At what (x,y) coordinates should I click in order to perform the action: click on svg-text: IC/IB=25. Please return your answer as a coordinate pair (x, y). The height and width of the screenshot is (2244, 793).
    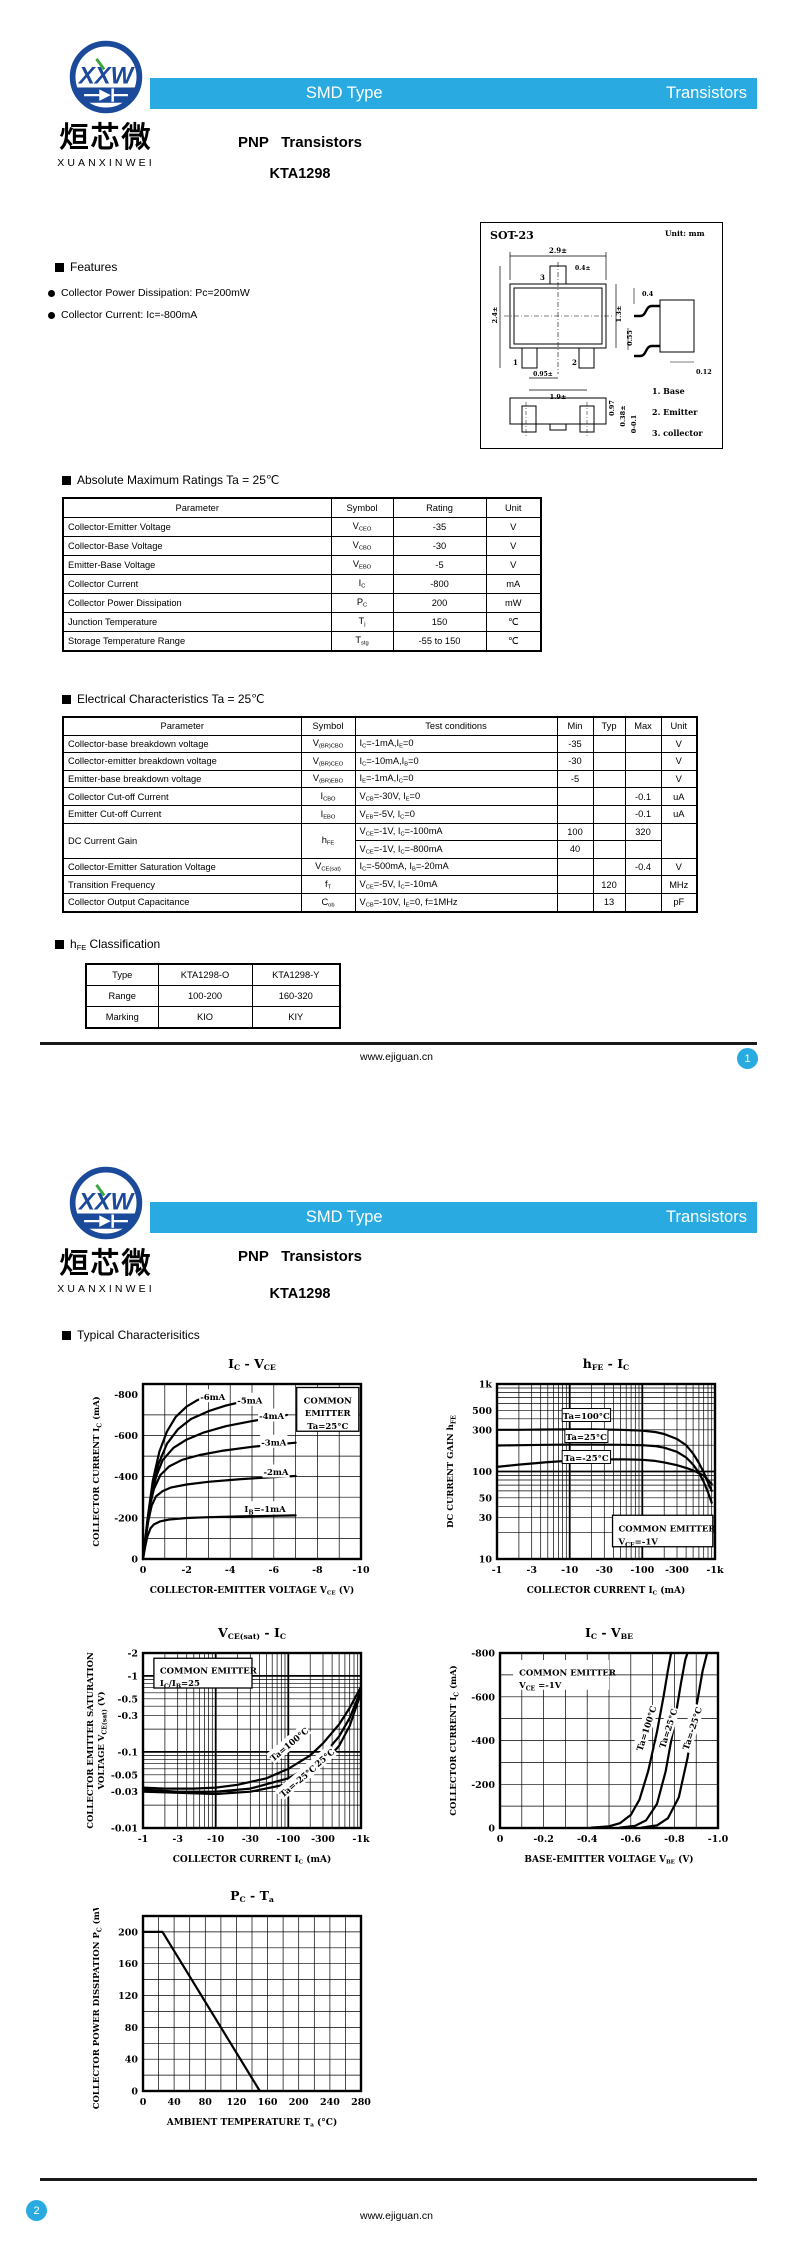
    Looking at the image, I should click on (180, 1685).